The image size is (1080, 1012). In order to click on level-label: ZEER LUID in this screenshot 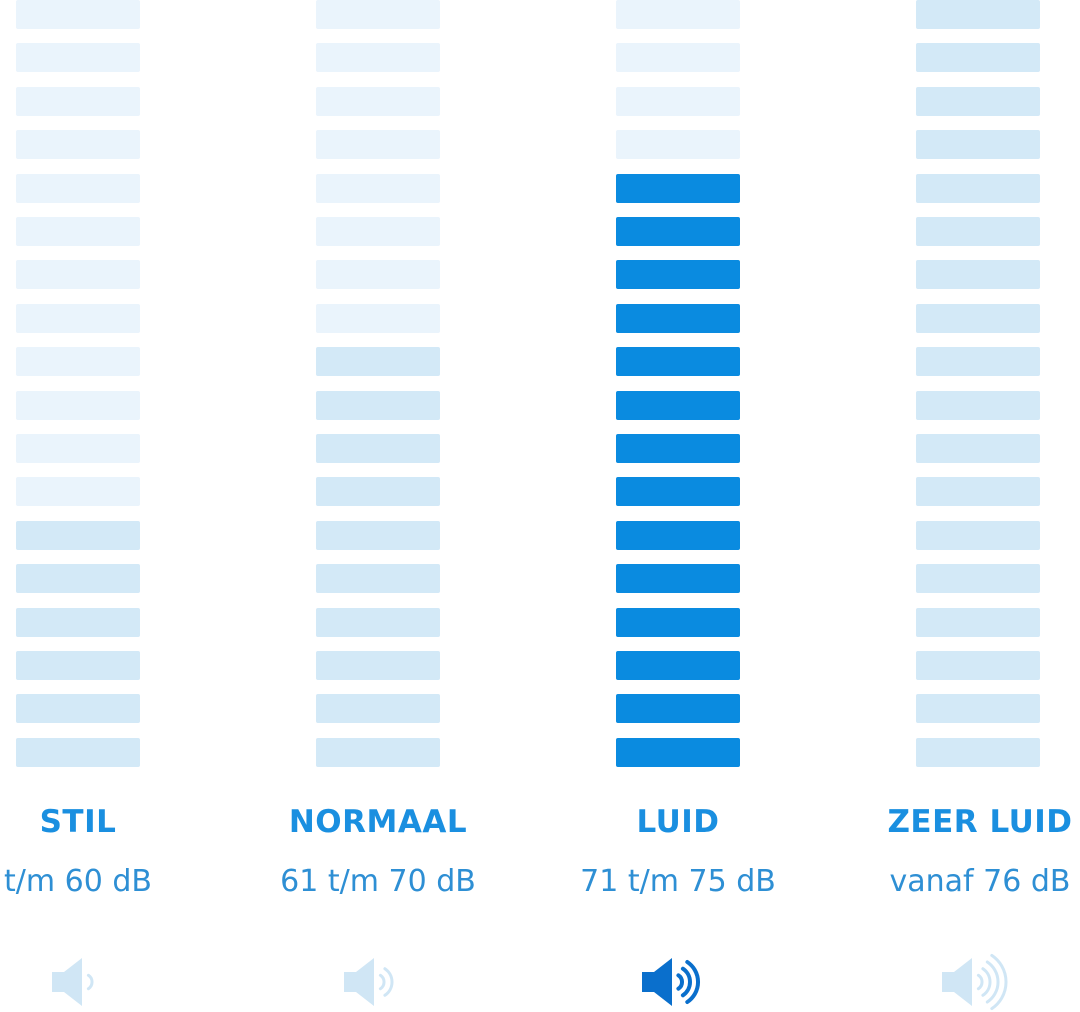, I will do `click(980, 822)`.